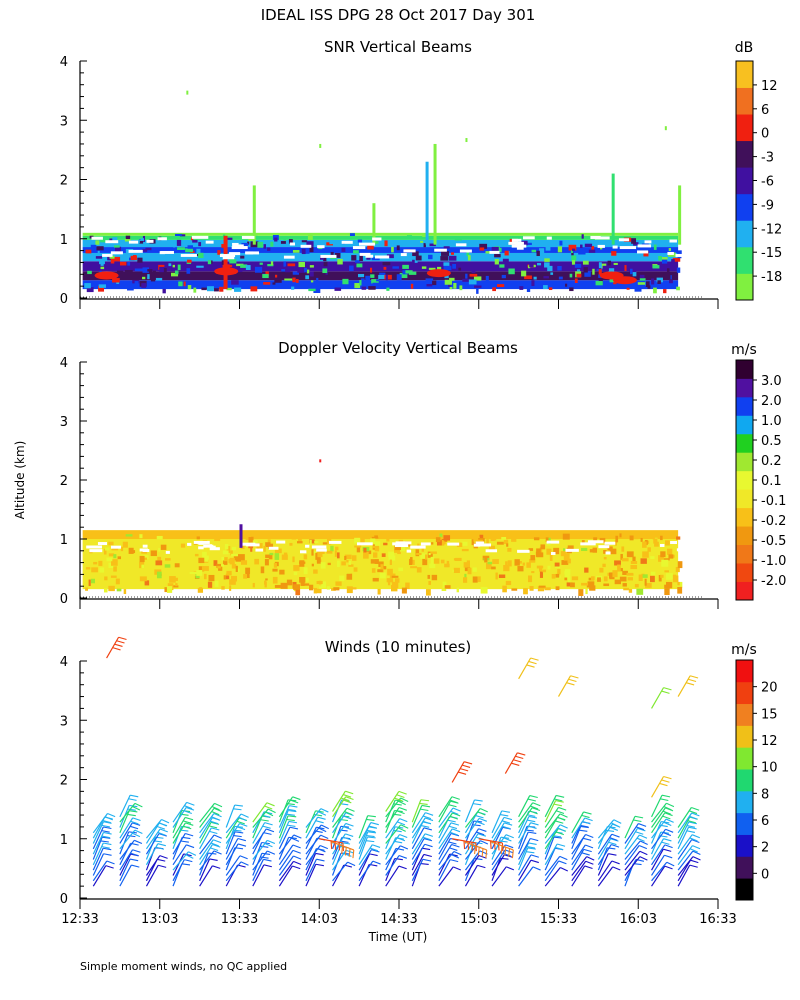 The width and height of the screenshot is (800, 1000). Describe the element at coordinates (398, 348) in the screenshot. I see `velocity-panel-title: Doppler Velocity Vertical Beams` at that location.